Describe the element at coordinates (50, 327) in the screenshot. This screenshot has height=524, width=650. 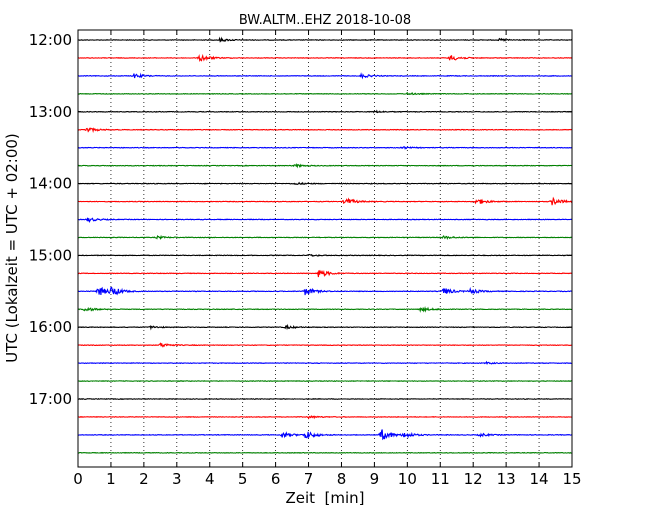
I see `y-tick-label: 16:00` at that location.